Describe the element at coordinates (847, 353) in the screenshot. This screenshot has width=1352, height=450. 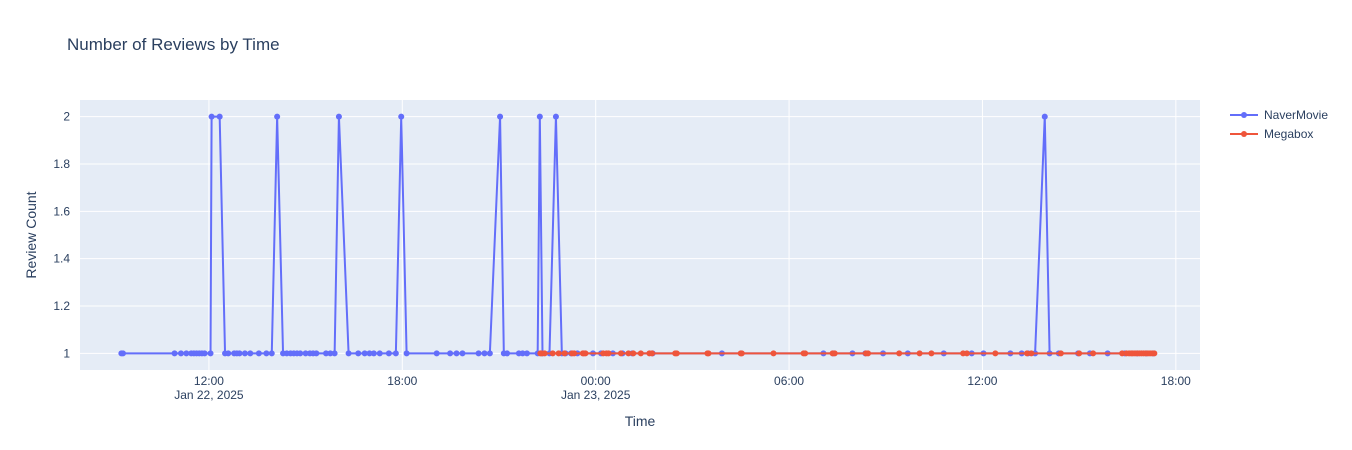
I see `series-megabox` at that location.